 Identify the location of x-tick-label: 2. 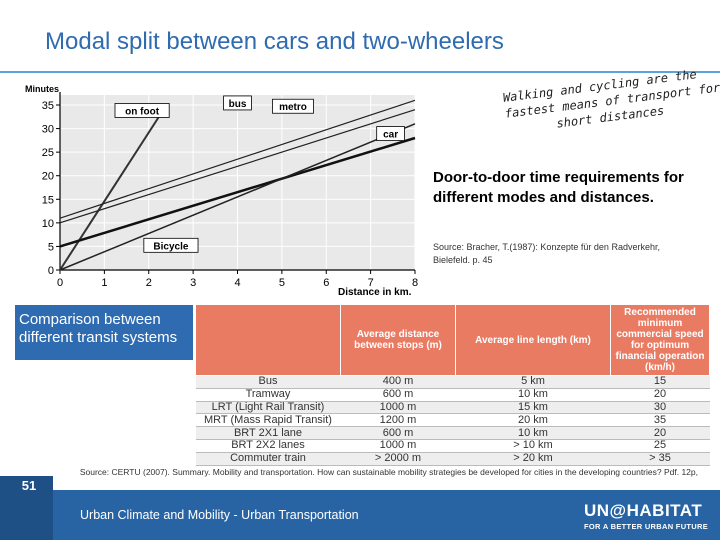
(149, 283).